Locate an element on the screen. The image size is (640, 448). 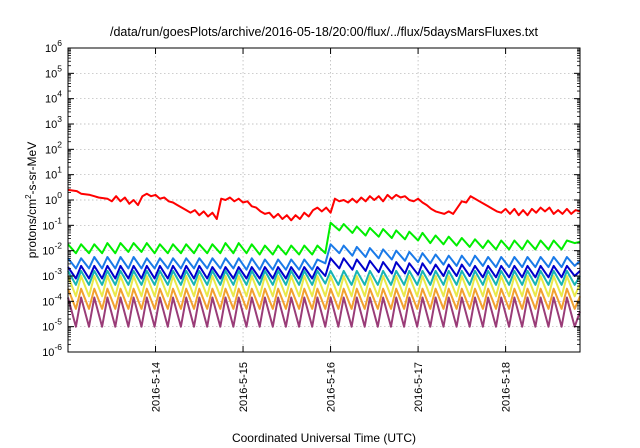
y-axis-title-base: protons/cm is located at coordinates (32, 228).